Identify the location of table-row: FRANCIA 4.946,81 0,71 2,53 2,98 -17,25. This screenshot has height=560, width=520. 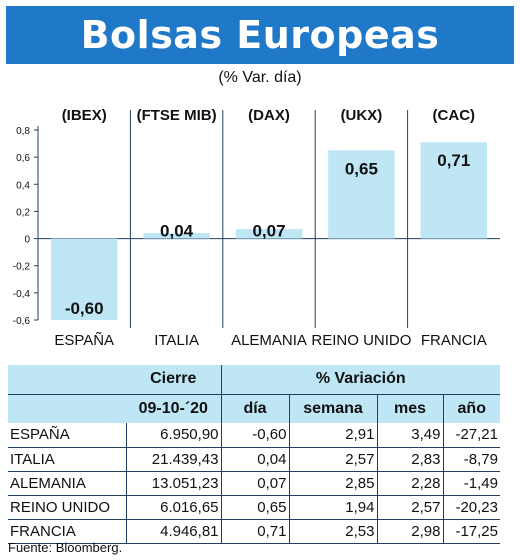
(254, 531).